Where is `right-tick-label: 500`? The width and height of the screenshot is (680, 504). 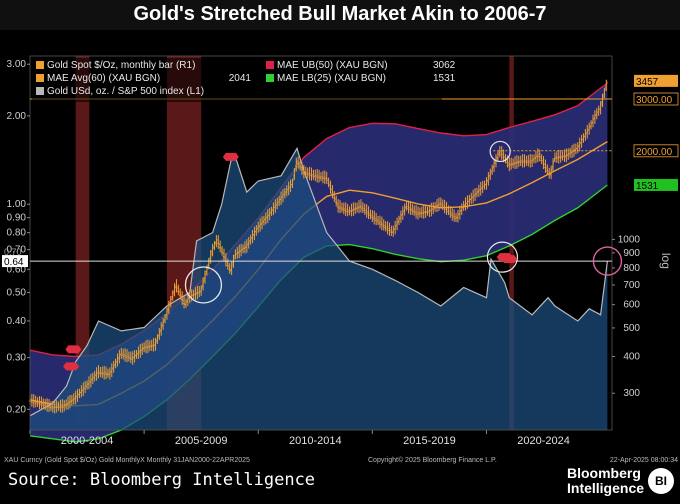 right-tick-label: 500 is located at coordinates (631, 328).